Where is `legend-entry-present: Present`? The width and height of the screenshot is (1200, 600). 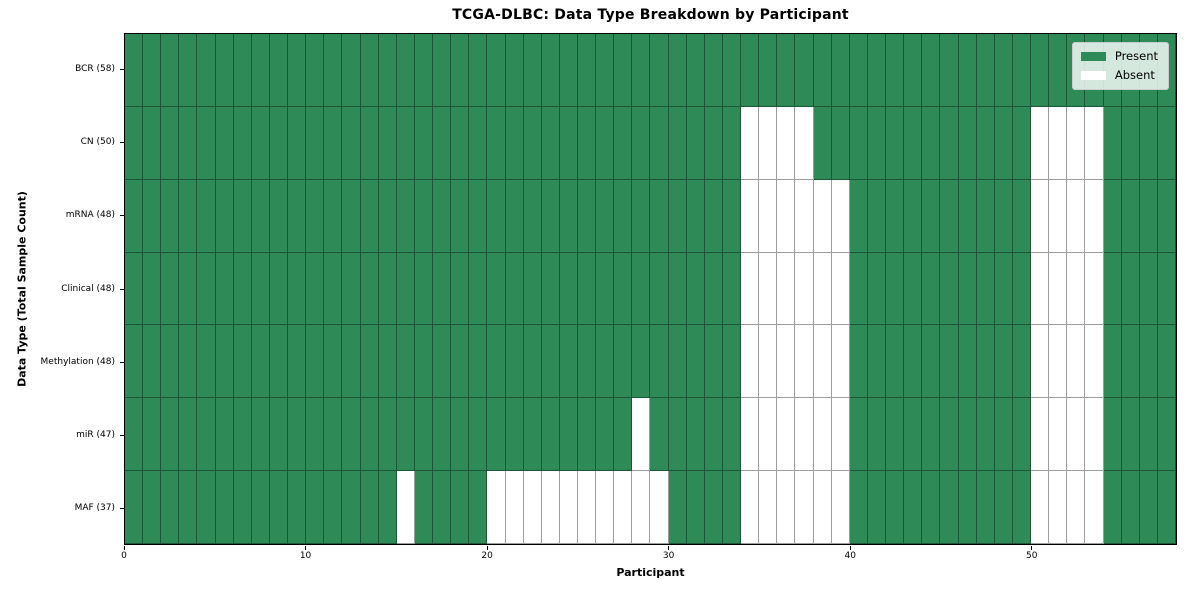
legend-entry-present: Present is located at coordinates (1119, 56).